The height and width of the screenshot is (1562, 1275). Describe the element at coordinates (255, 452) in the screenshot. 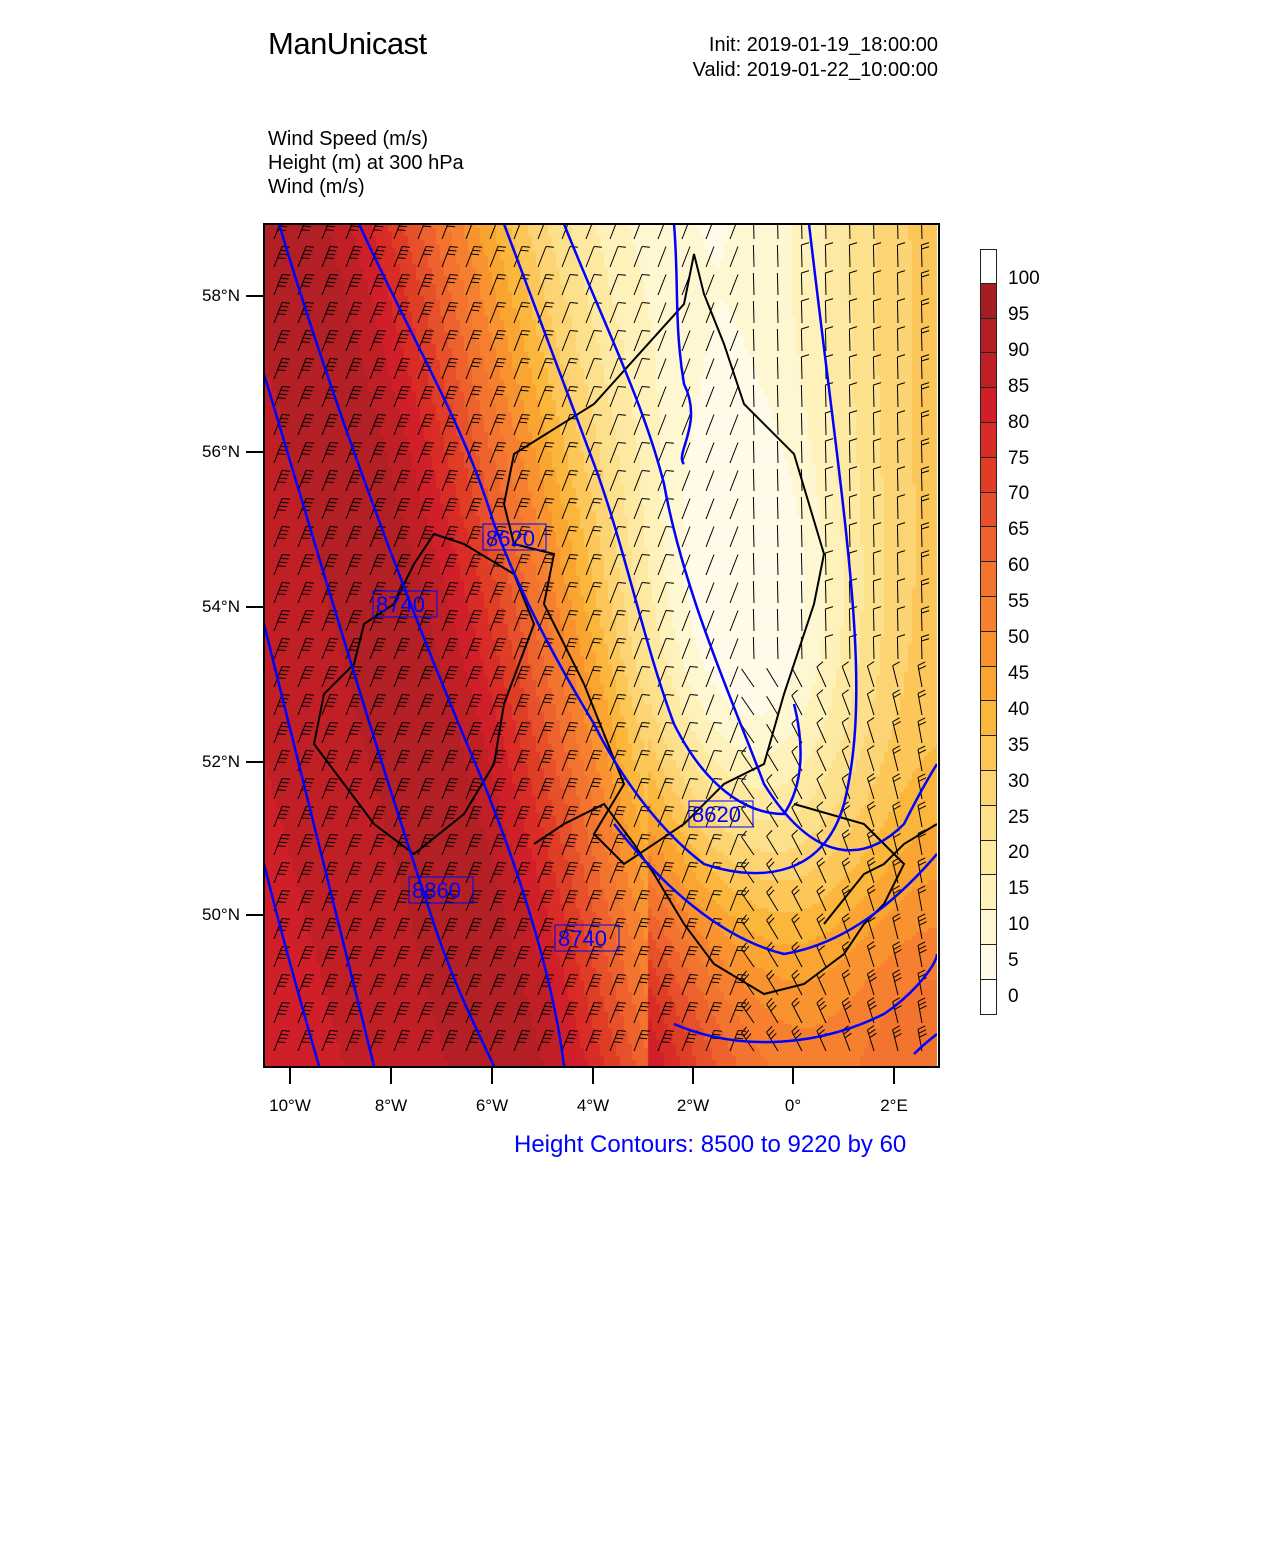

I see `lat-tick` at that location.